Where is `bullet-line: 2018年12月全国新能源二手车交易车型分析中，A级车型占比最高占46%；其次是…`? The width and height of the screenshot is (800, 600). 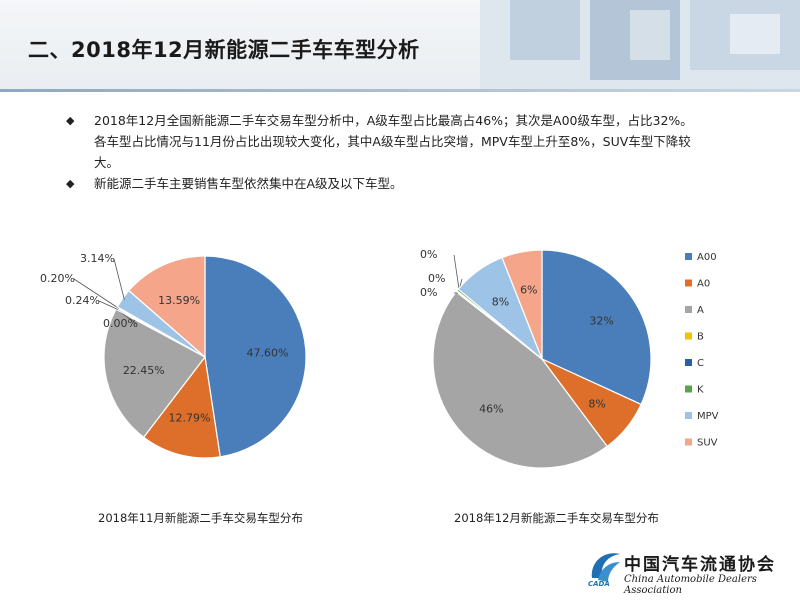
bullet-line: 2018年12月全国新能源二手车交易车型分析中，A级车型占比最高占46%；其次是… is located at coordinates (393, 120).